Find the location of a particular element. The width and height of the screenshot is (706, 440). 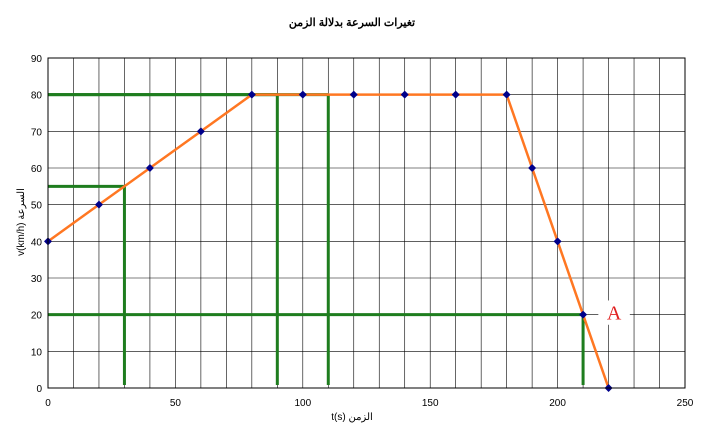

chart-title: تغيرات السرعة بدلالة الزمن is located at coordinates (352, 23).